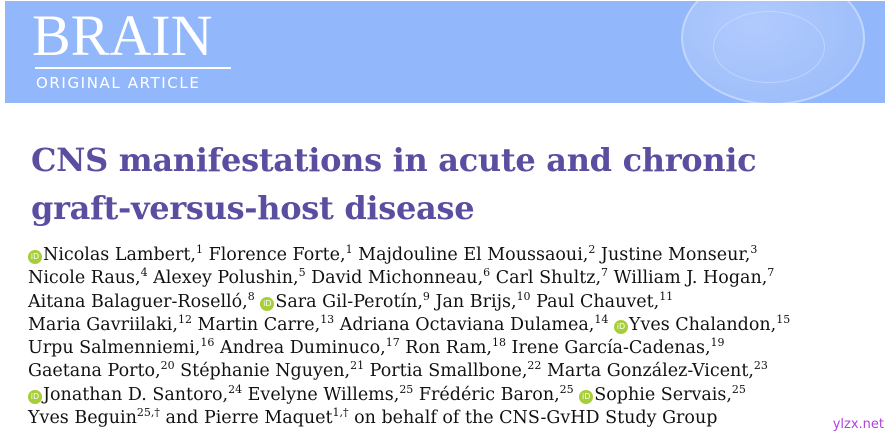 Image resolution: width=890 pixels, height=437 pixels. I want to click on author-name: Justine Monseur,, so click(673, 255).